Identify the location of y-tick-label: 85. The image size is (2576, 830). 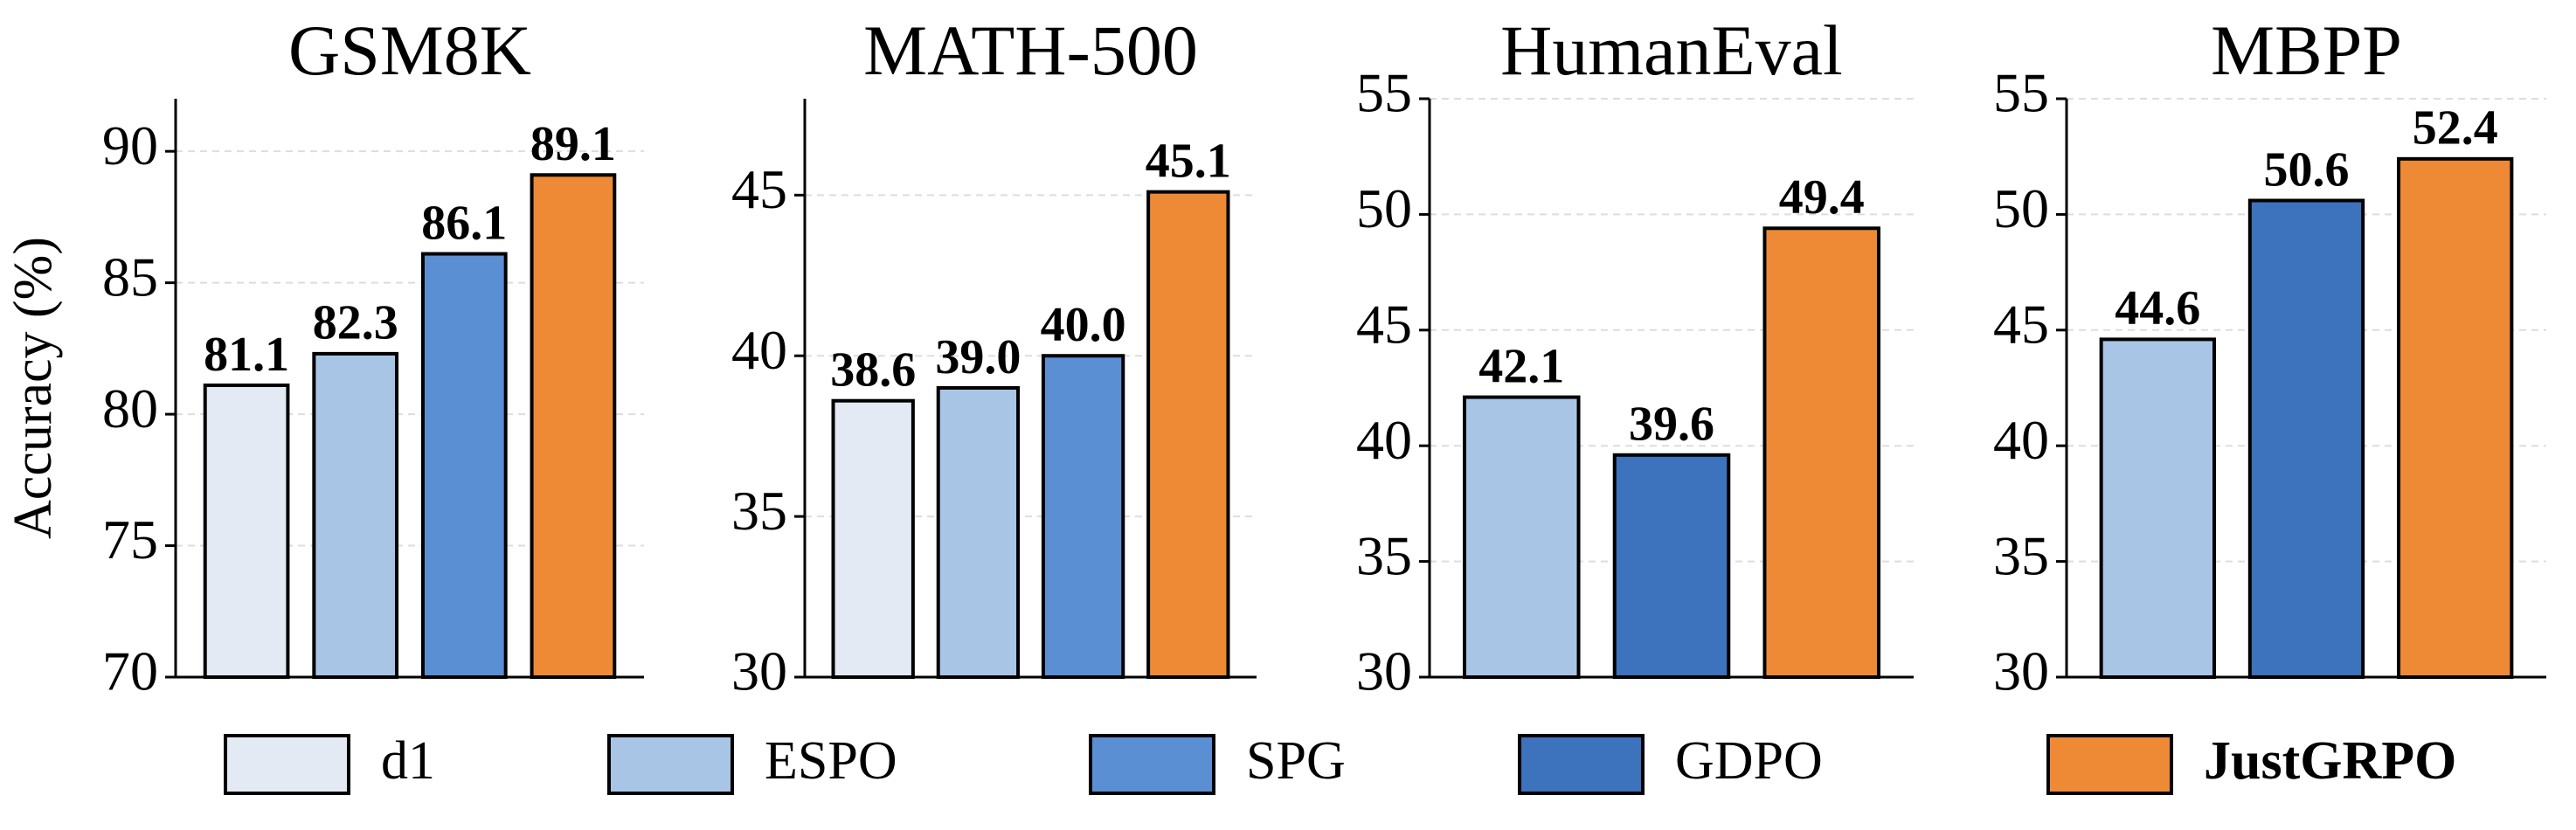
(130, 277).